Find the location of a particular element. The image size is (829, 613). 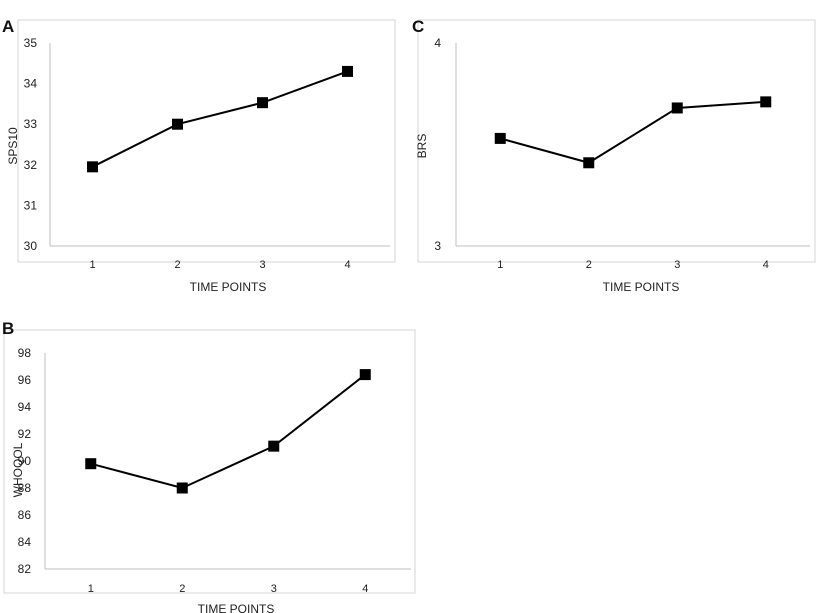

panel-c-xtick-label: 2 is located at coordinates (589, 265).